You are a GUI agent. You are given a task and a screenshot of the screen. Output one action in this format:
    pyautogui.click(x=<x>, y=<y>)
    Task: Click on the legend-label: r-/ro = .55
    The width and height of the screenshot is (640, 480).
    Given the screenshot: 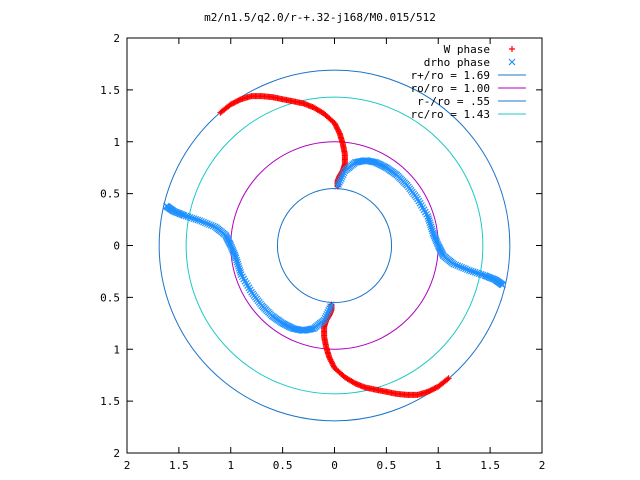 What is the action you would take?
    pyautogui.click(x=453, y=101)
    